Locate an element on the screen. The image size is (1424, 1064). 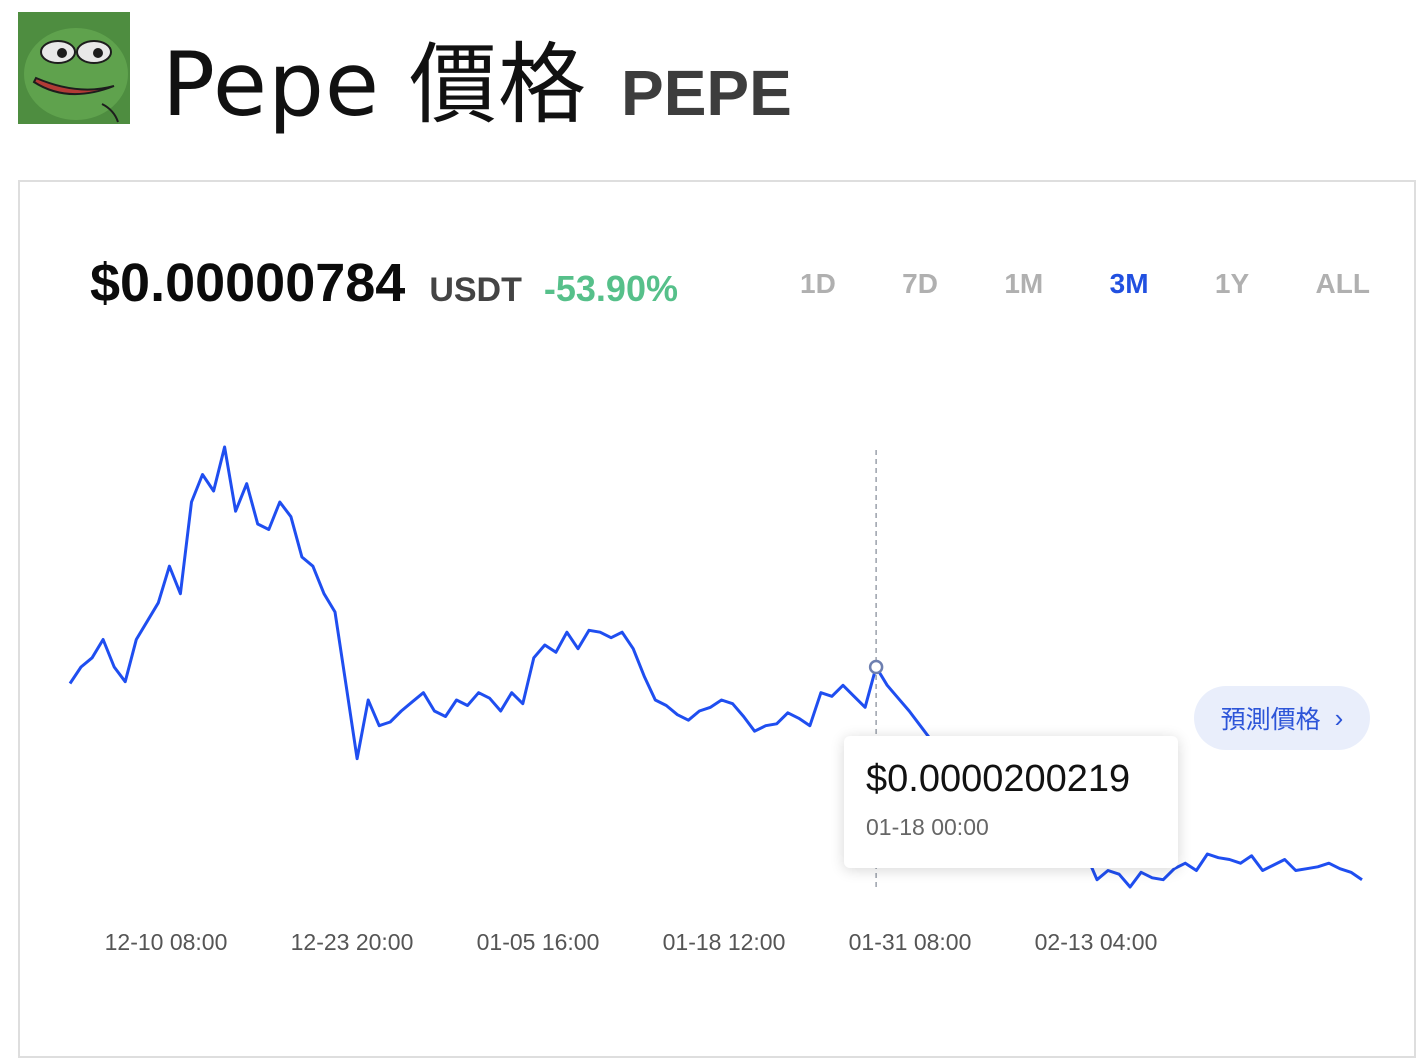
chevron-right-icon: › is located at coordinates (1339, 717).